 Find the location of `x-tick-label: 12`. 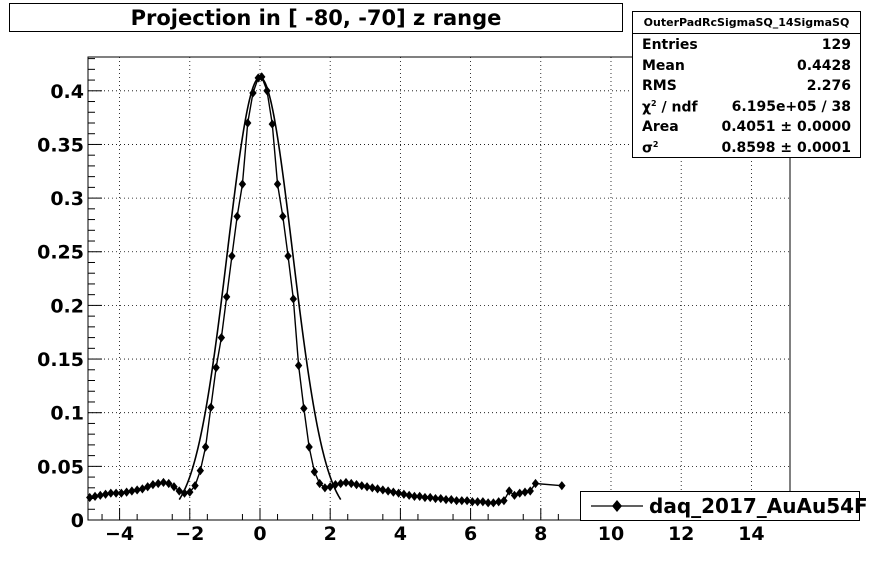

x-tick-label: 12 is located at coordinates (681, 534).